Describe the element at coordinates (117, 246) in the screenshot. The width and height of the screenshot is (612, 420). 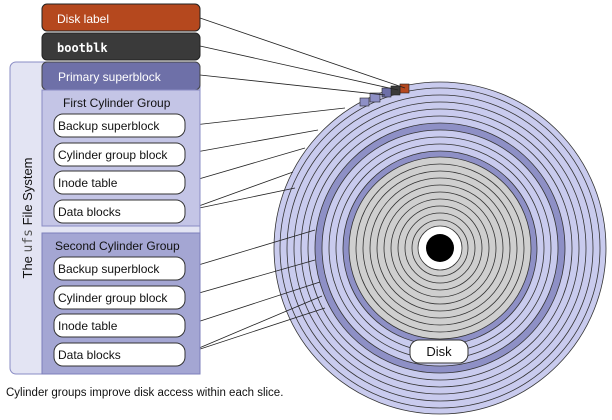
I see `second-cylinder-group-title: Second Cylinder Group` at that location.